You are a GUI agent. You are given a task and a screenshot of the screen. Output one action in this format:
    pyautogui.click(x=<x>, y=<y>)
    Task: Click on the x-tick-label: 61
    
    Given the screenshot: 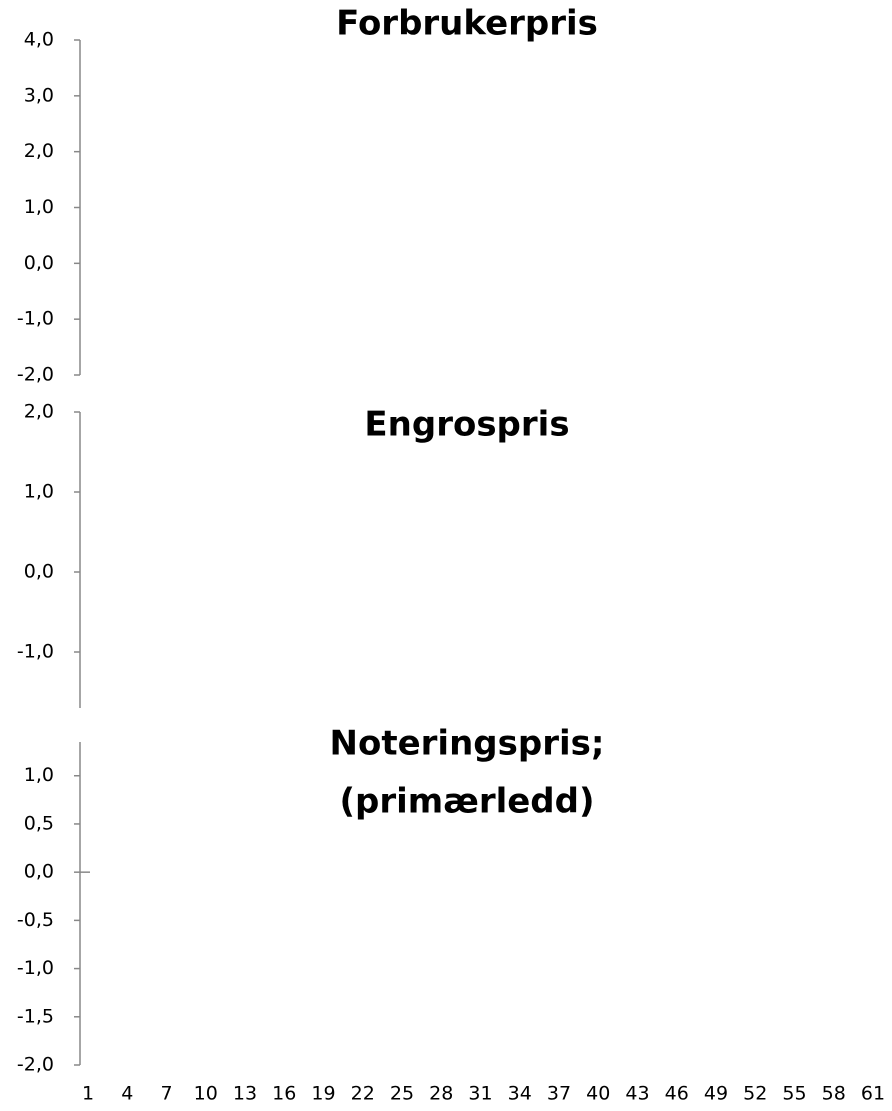 What is the action you would take?
    pyautogui.click(x=873, y=1094)
    